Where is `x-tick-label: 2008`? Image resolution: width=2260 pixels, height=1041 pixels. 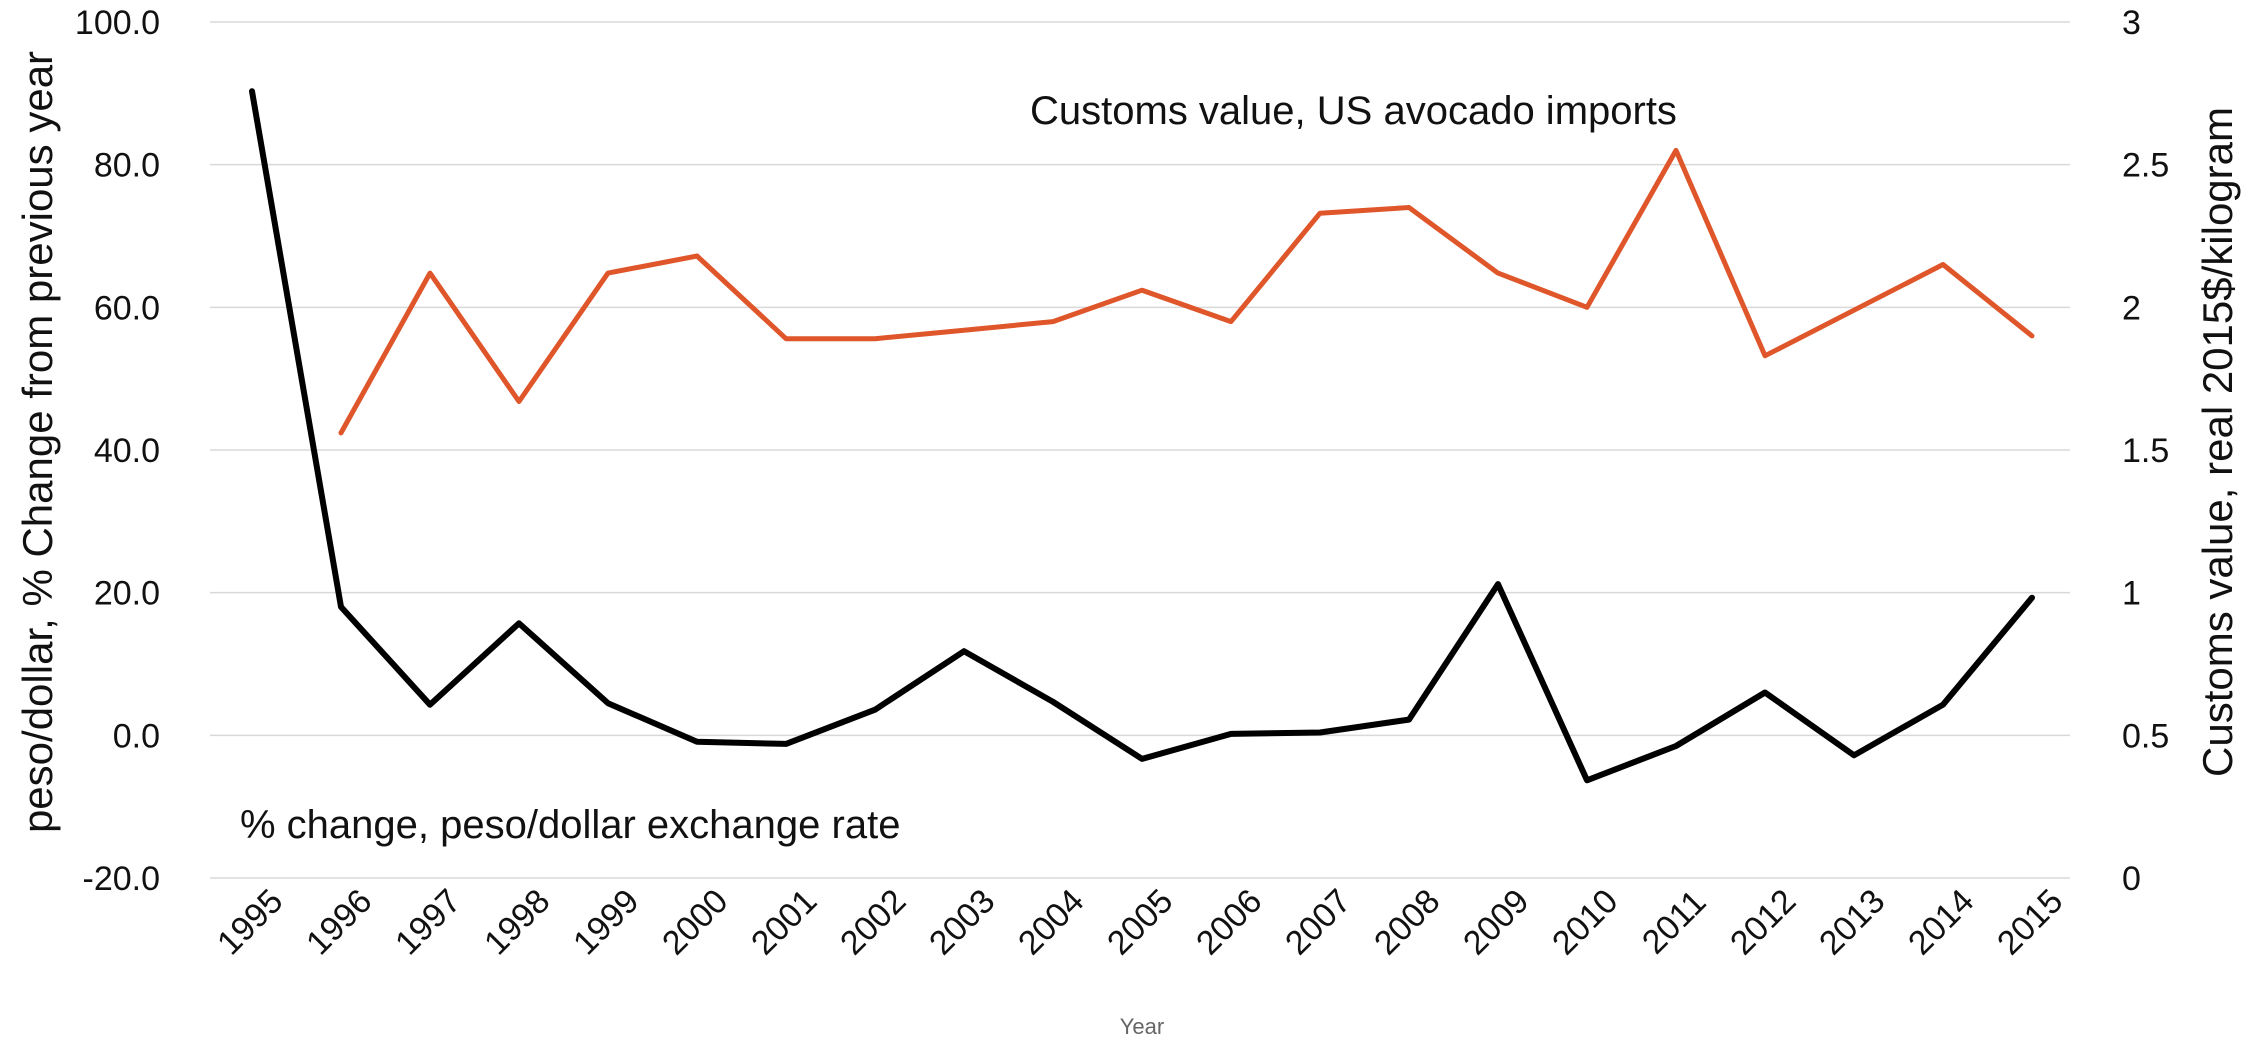 x-tick-label: 2008 is located at coordinates (1407, 922).